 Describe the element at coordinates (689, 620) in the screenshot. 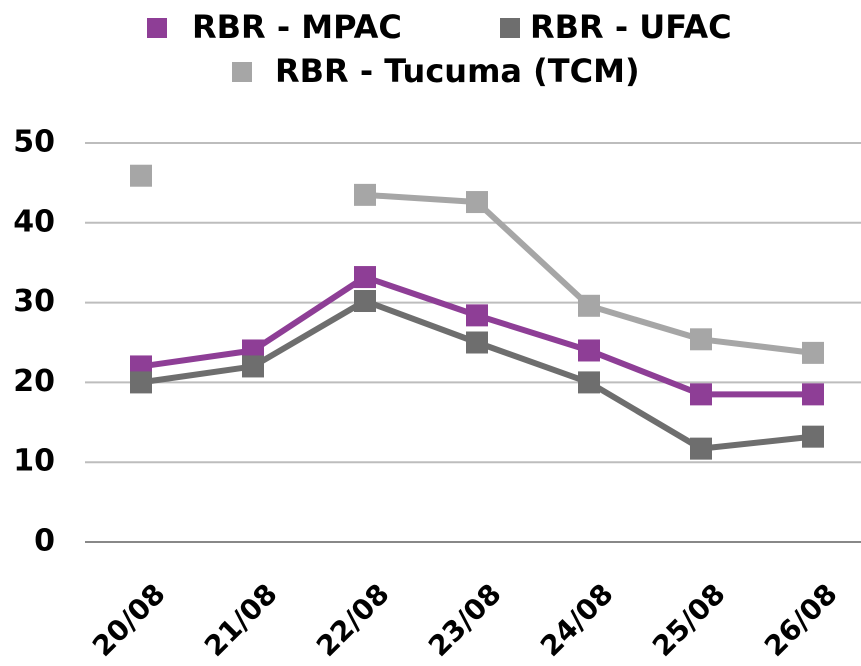

I see `x-tick-label: 25/08` at that location.